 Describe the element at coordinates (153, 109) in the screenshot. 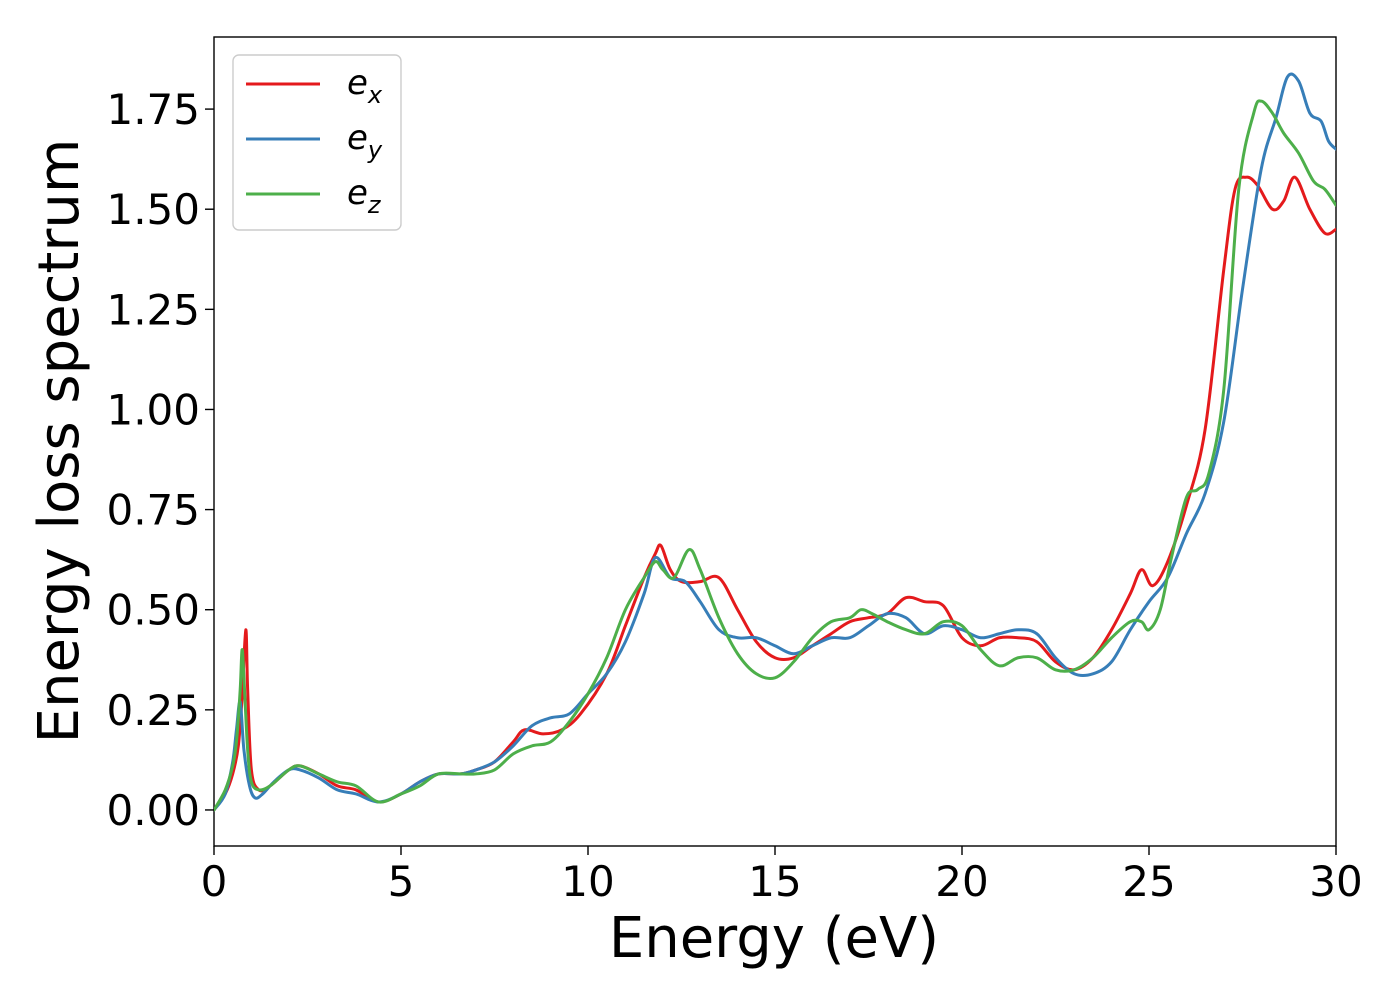

I see `y-tick-label: 1.75` at that location.